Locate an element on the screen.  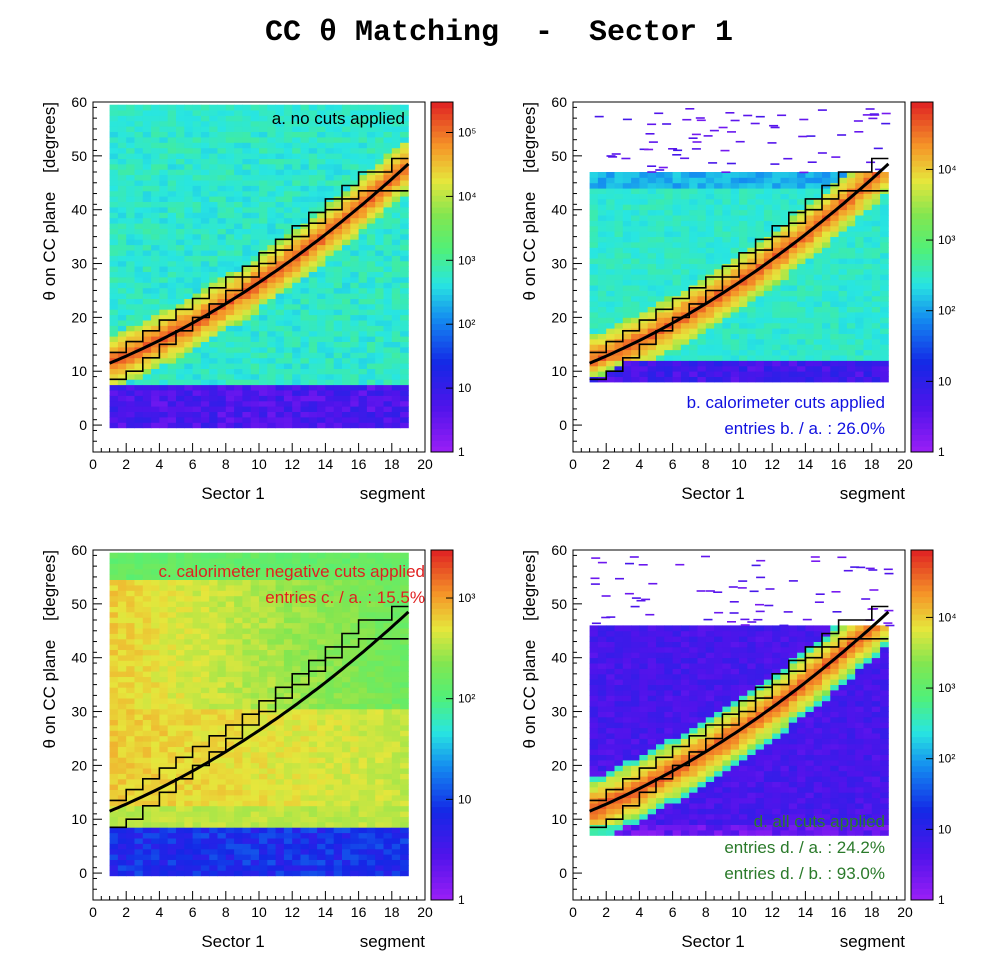
colorbar is located at coordinates (922, 277).